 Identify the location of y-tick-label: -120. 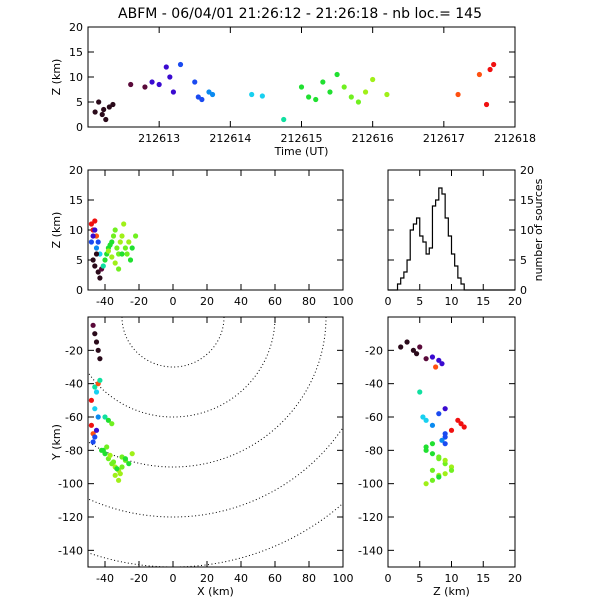
(370, 517).